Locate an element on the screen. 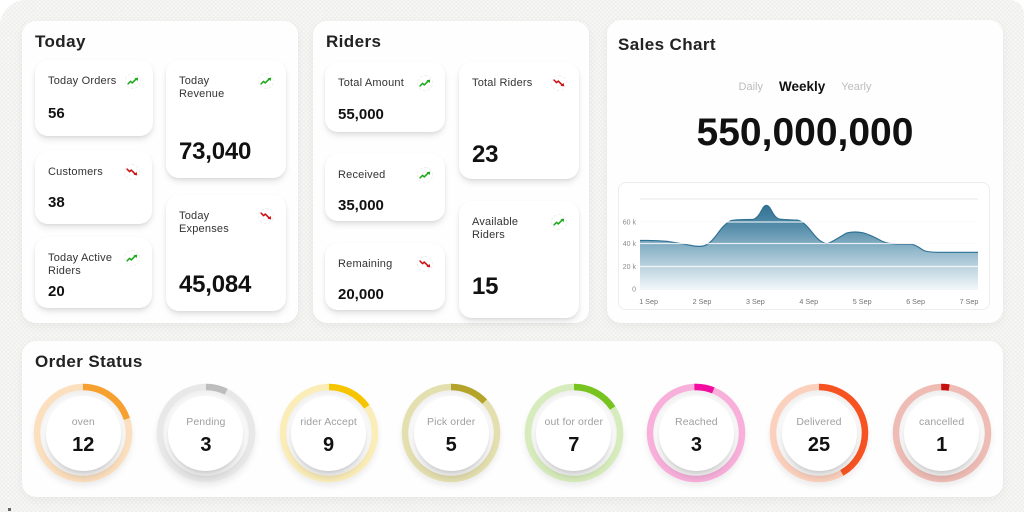 Image resolution: width=1024 pixels, height=512 pixels. svg-text: 20 k is located at coordinates (630, 267).